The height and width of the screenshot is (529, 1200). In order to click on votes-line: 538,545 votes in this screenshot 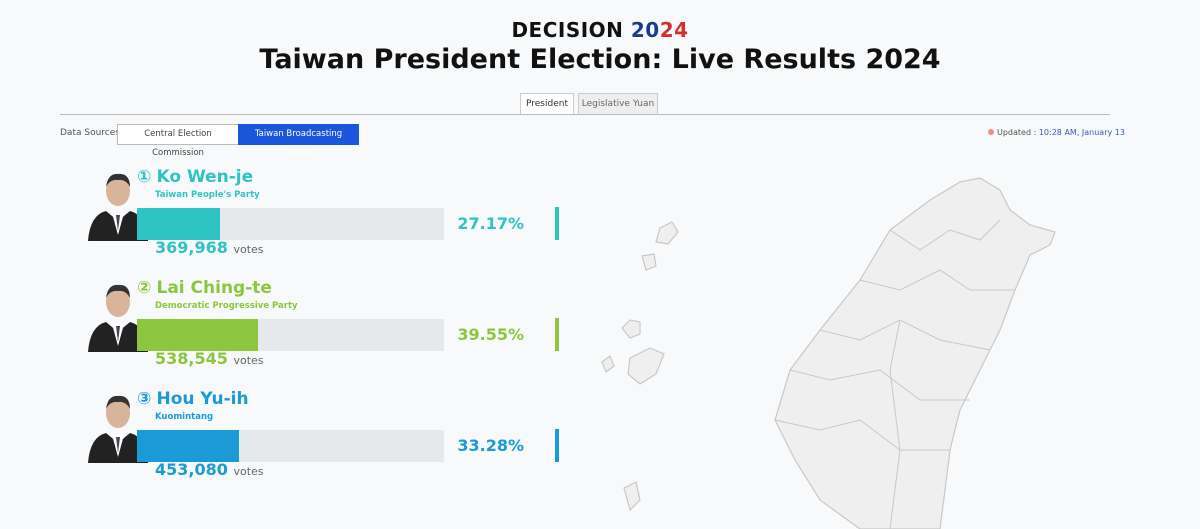, I will do `click(209, 358)`.